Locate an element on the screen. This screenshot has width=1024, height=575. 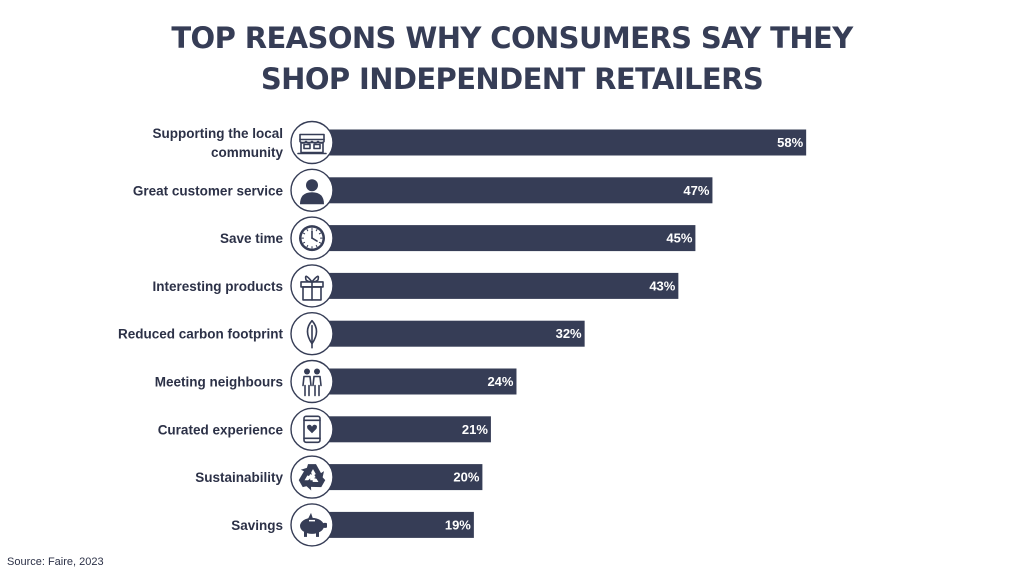
category-label: Curated experience is located at coordinates (221, 429).